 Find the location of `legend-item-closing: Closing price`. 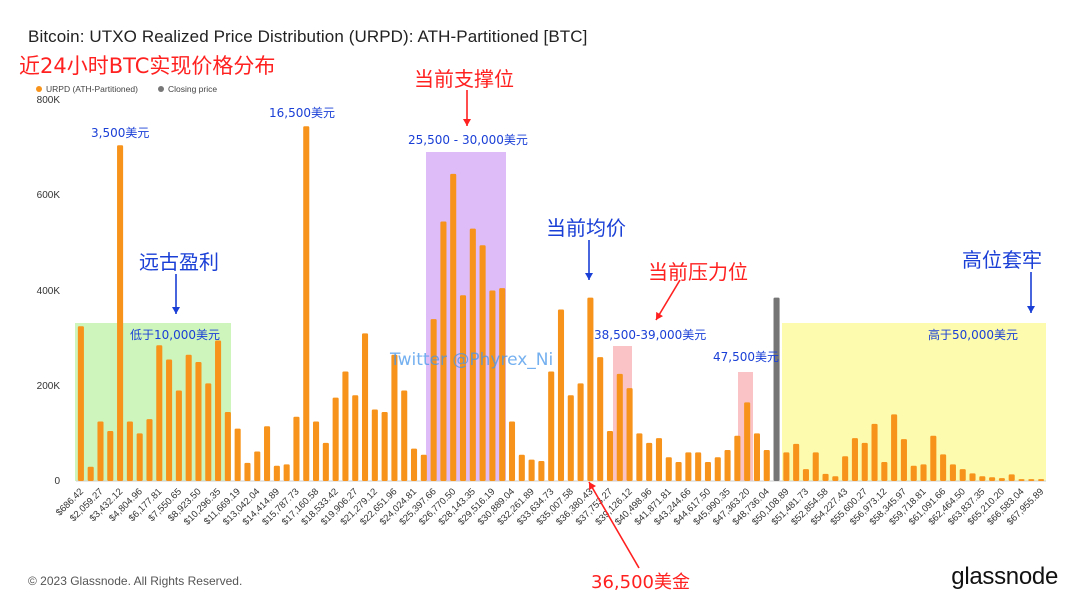

legend-item-closing: Closing price is located at coordinates (187, 89).